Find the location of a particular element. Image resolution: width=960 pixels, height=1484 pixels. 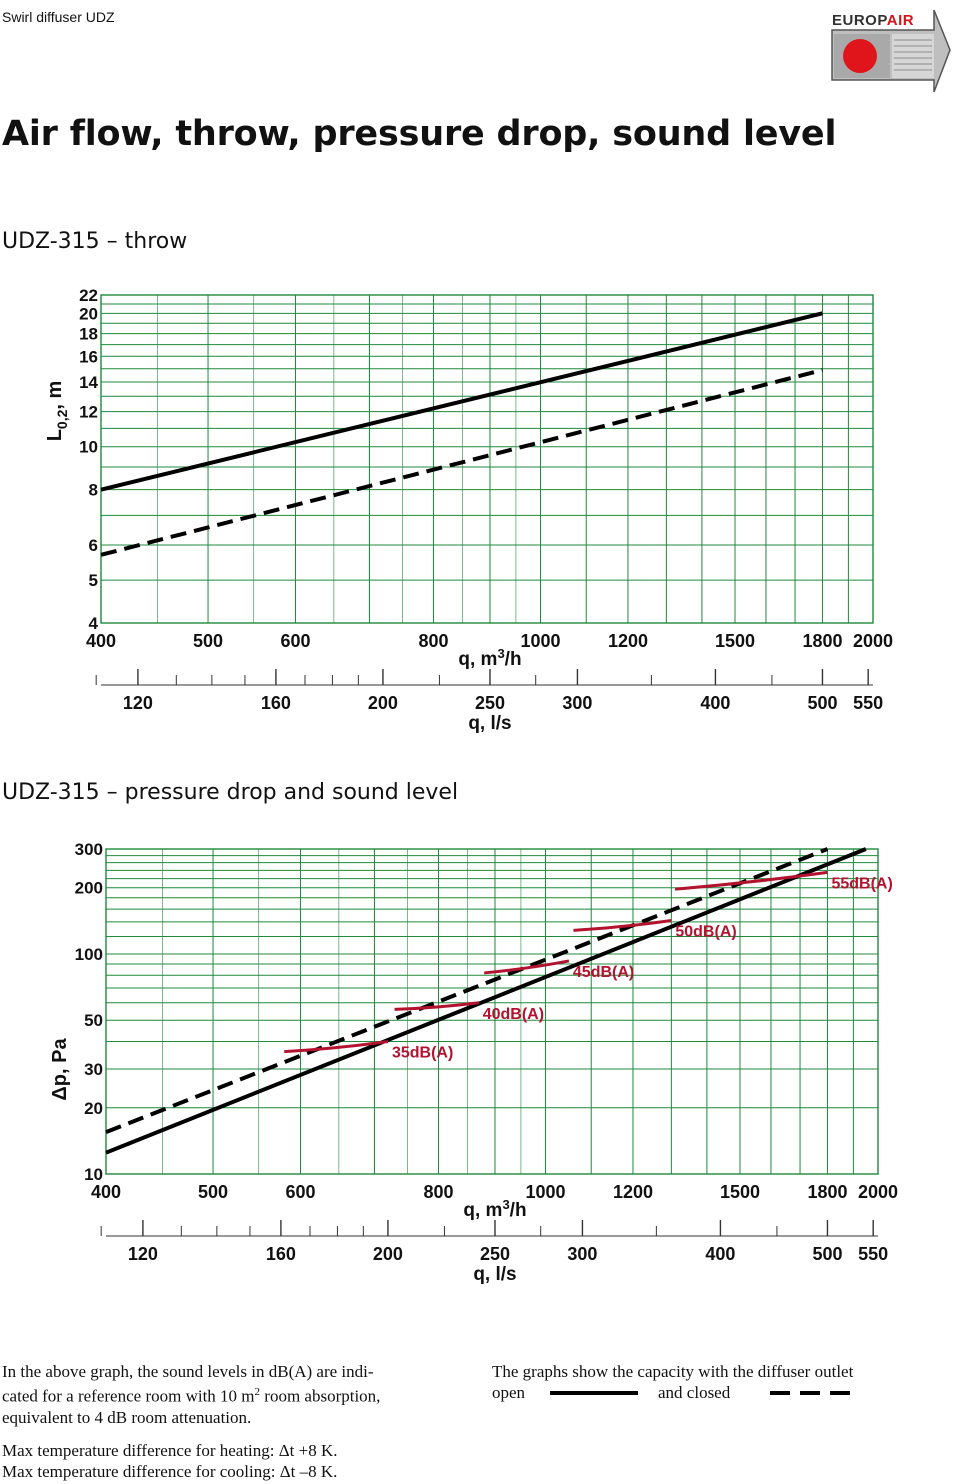

y-tick-label: 18 is located at coordinates (88, 334).